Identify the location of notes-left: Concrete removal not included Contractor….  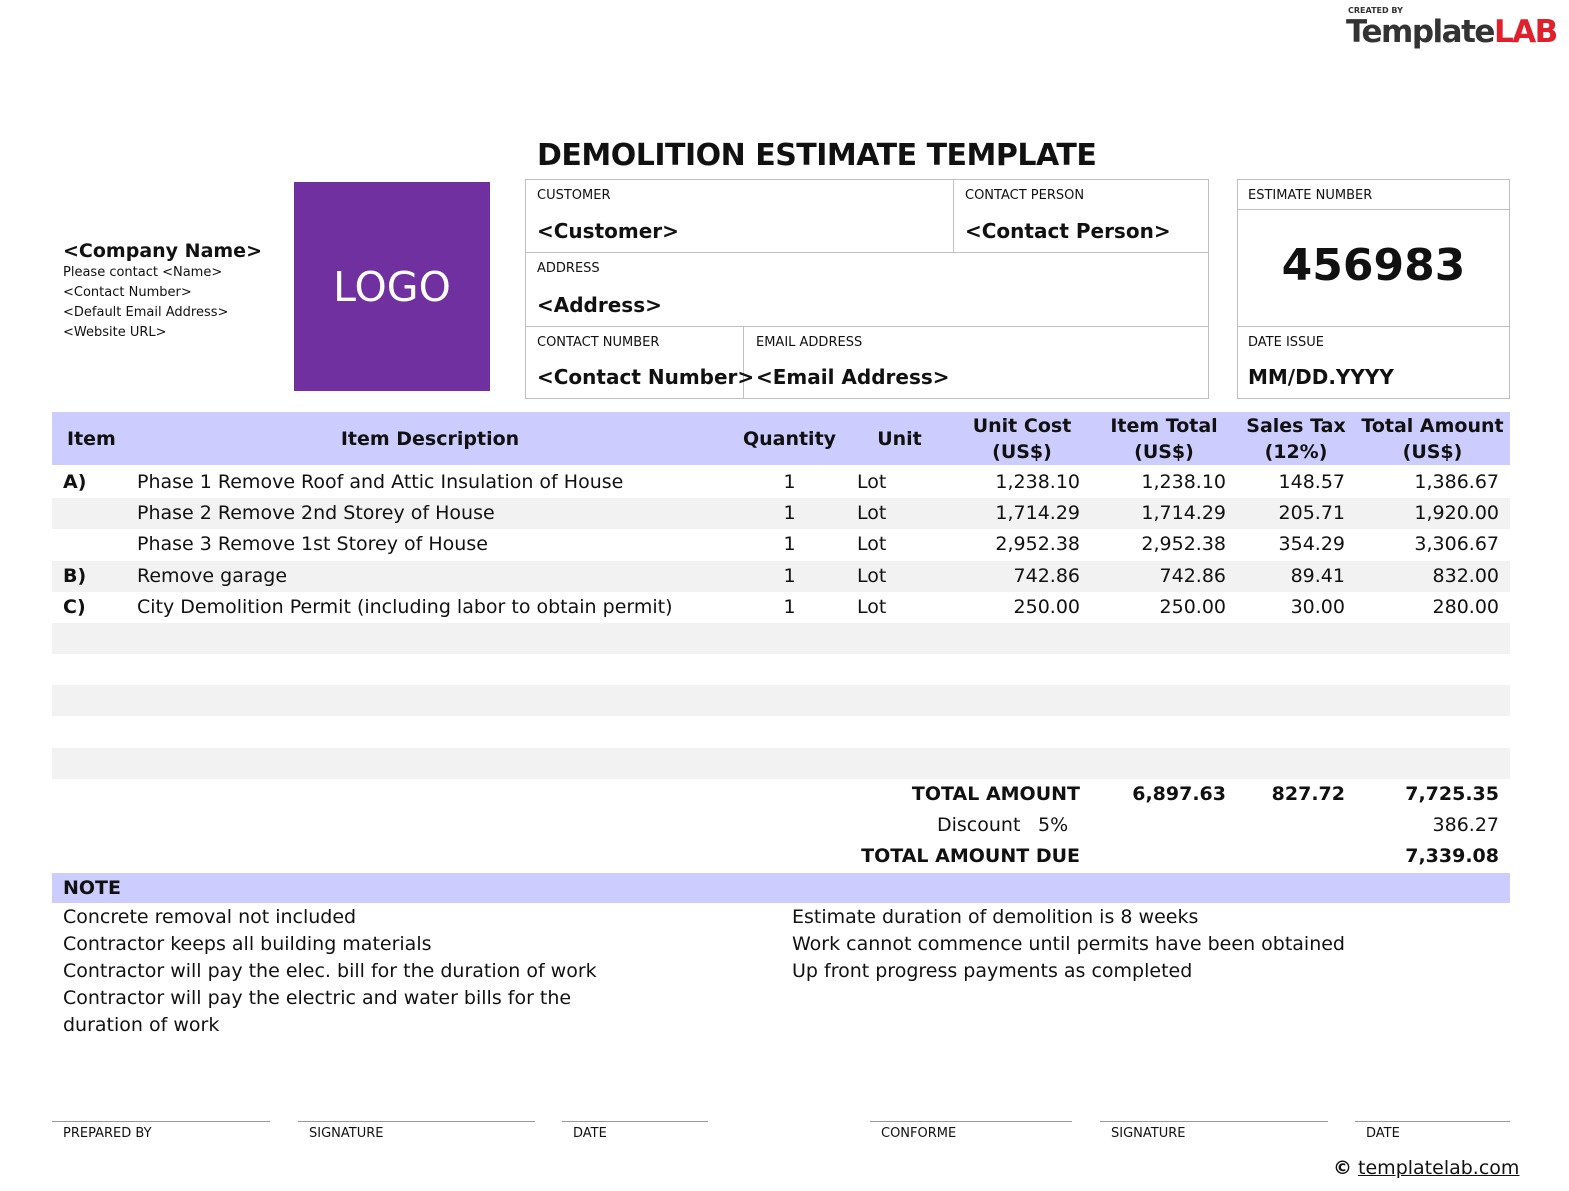
(330, 971).